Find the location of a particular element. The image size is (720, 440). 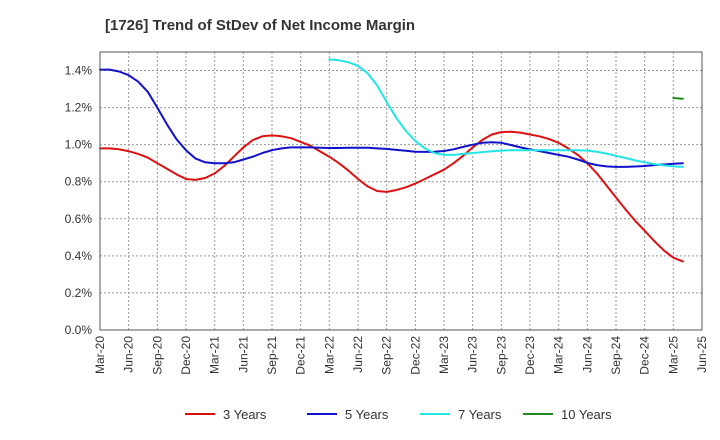

x-tick-label: Sep-21 is located at coordinates (272, 355).